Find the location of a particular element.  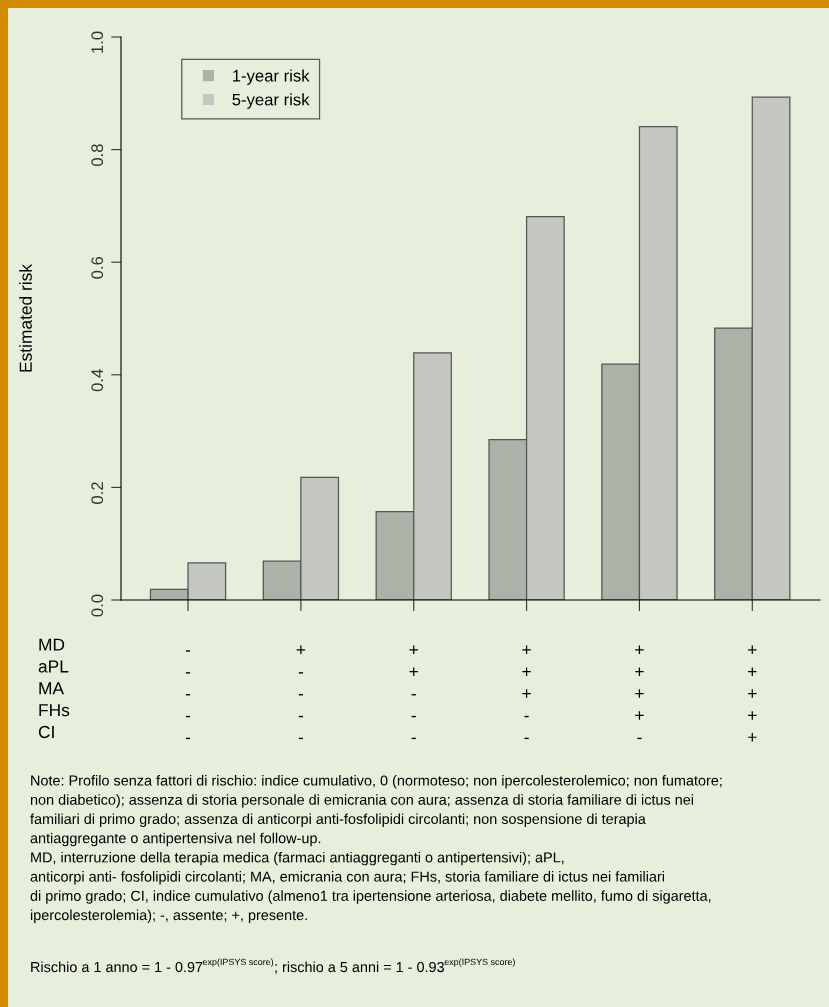

text: Note: Profilo senza fattori di rischio: indice cumulativo, 0 (normoteso; non ipercolesterolemico; non fumatore; non diabetico); assenza di storia personale di emicrania con aura; assenza di storia familiare di ictus nei familiari di primo grado; assenza di anticorpi anti-fosfolipidi circolanti; non sospensione di terapia antiaggregante o antipertensiva nel follow-up. MD, interruzione della terapia medica (farmaci antiaggreganti o antipertensivi); aPL, anticorpi anti- fosfolipidi circolanti; MA, emicrania con aura; FHs, storia familiare di ictus nei familiari di primo grado; CI, indice cumulativo (almeno1 tra ipertensione arteriosa, diabete mellito, fumo di sigaretta, ipercolesterolemia); -, assente; +, presente. is located at coordinates (376, 849).